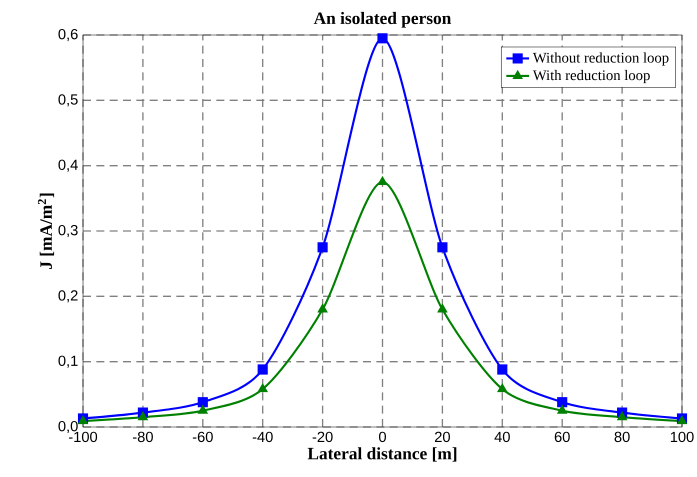 The height and width of the screenshot is (477, 697). Describe the element at coordinates (68, 231) in the screenshot. I see `y-tick-label: 0,3` at that location.